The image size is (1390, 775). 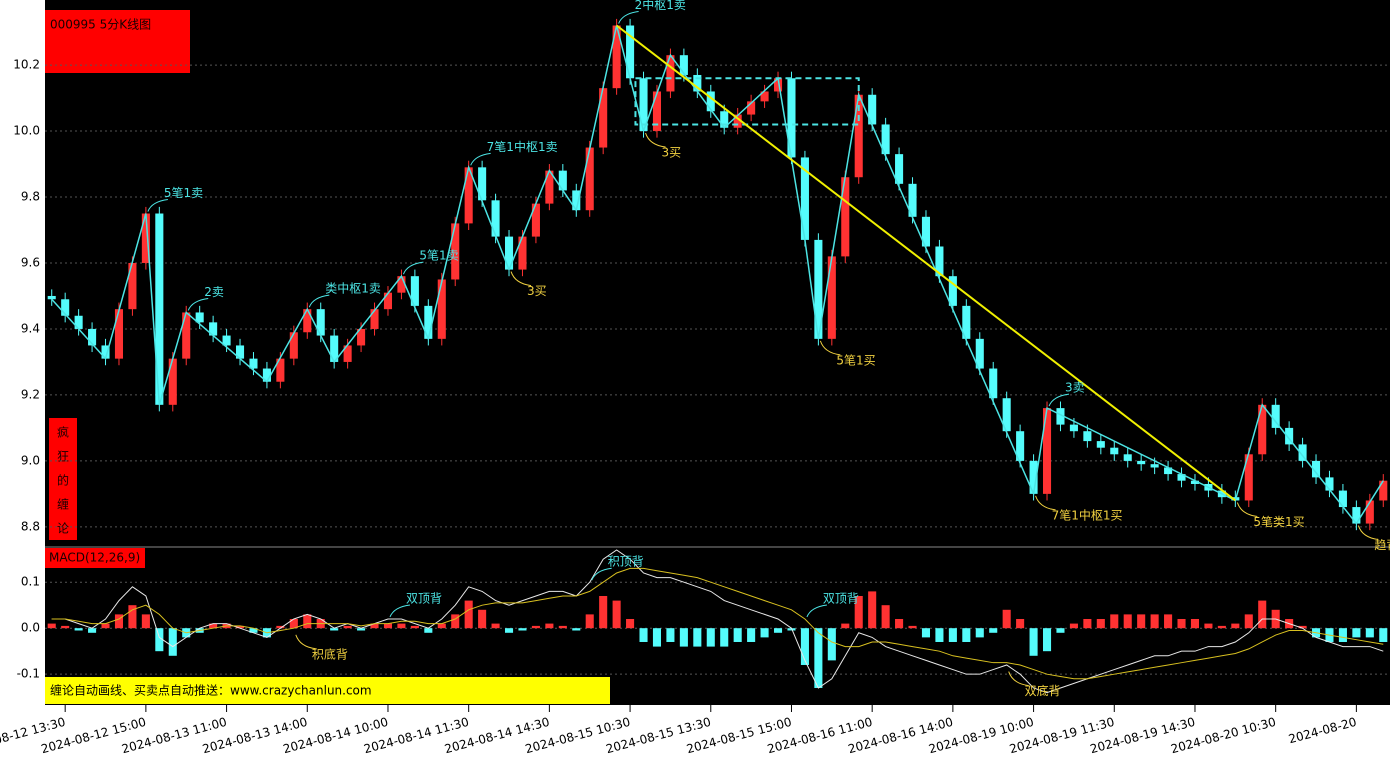 I want to click on side-label-char: 狂, so click(x=63, y=457).